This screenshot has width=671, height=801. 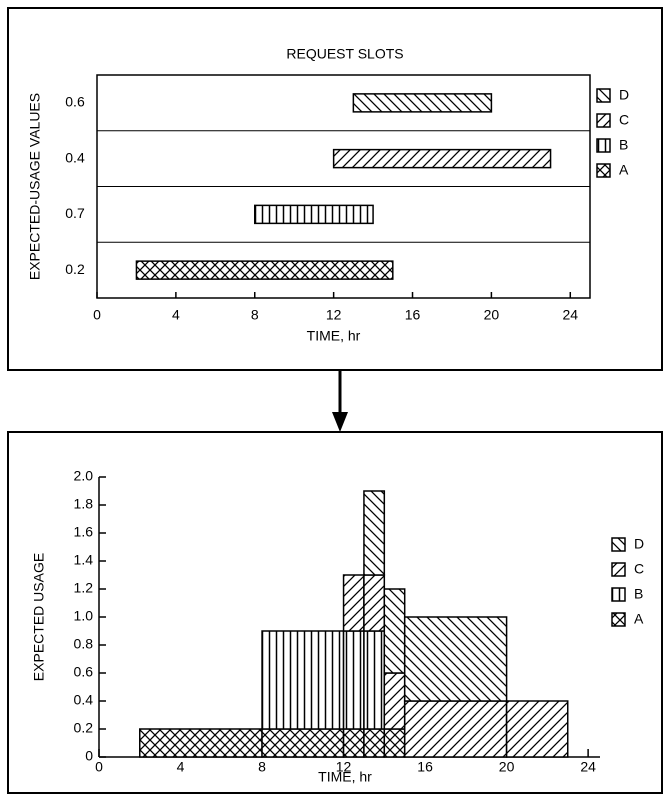 What do you see at coordinates (35, 186) in the screenshot?
I see `y-axis-title: EXPECTED-USAGE VALUES` at bounding box center [35, 186].